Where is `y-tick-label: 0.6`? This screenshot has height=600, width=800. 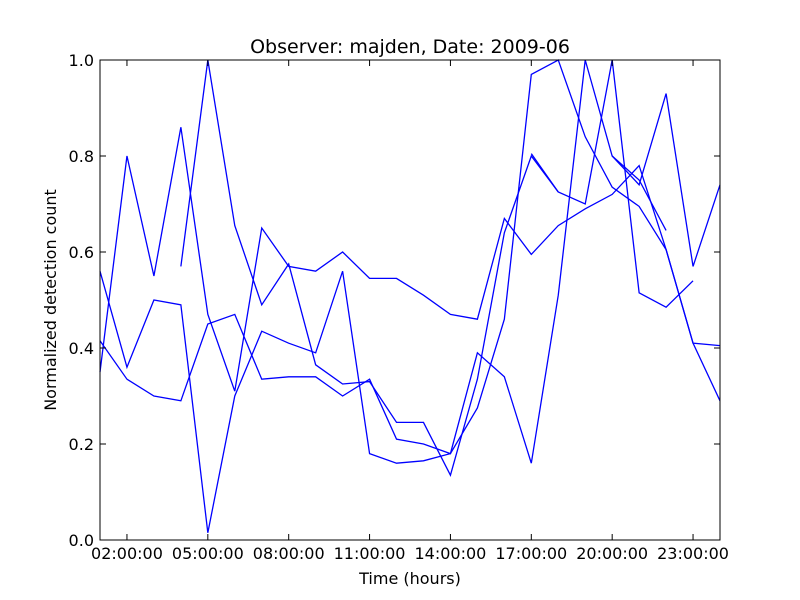
y-tick-label: 0.6 is located at coordinates (81, 252).